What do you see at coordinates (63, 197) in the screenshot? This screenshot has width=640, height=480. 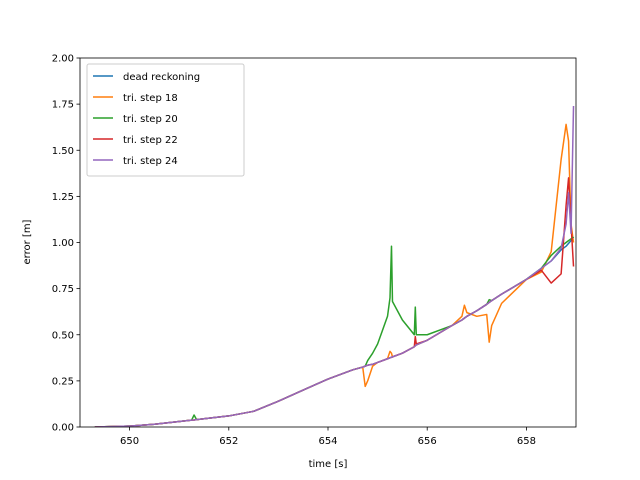 I see `y-tick-label: 1.25` at bounding box center [63, 197].